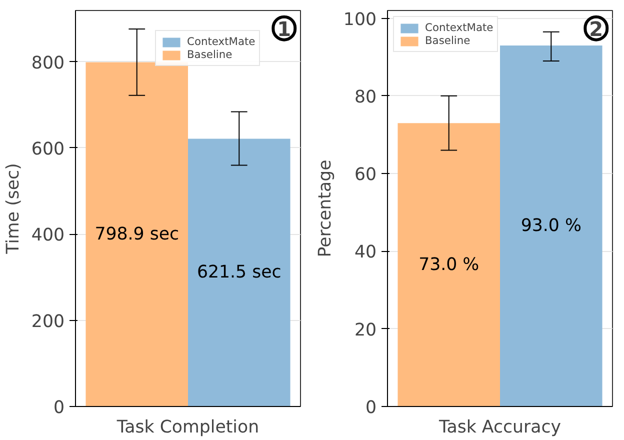 This screenshot has width=624, height=440. Describe the element at coordinates (48, 322) in the screenshot. I see `y-tick-label: 200` at that location.